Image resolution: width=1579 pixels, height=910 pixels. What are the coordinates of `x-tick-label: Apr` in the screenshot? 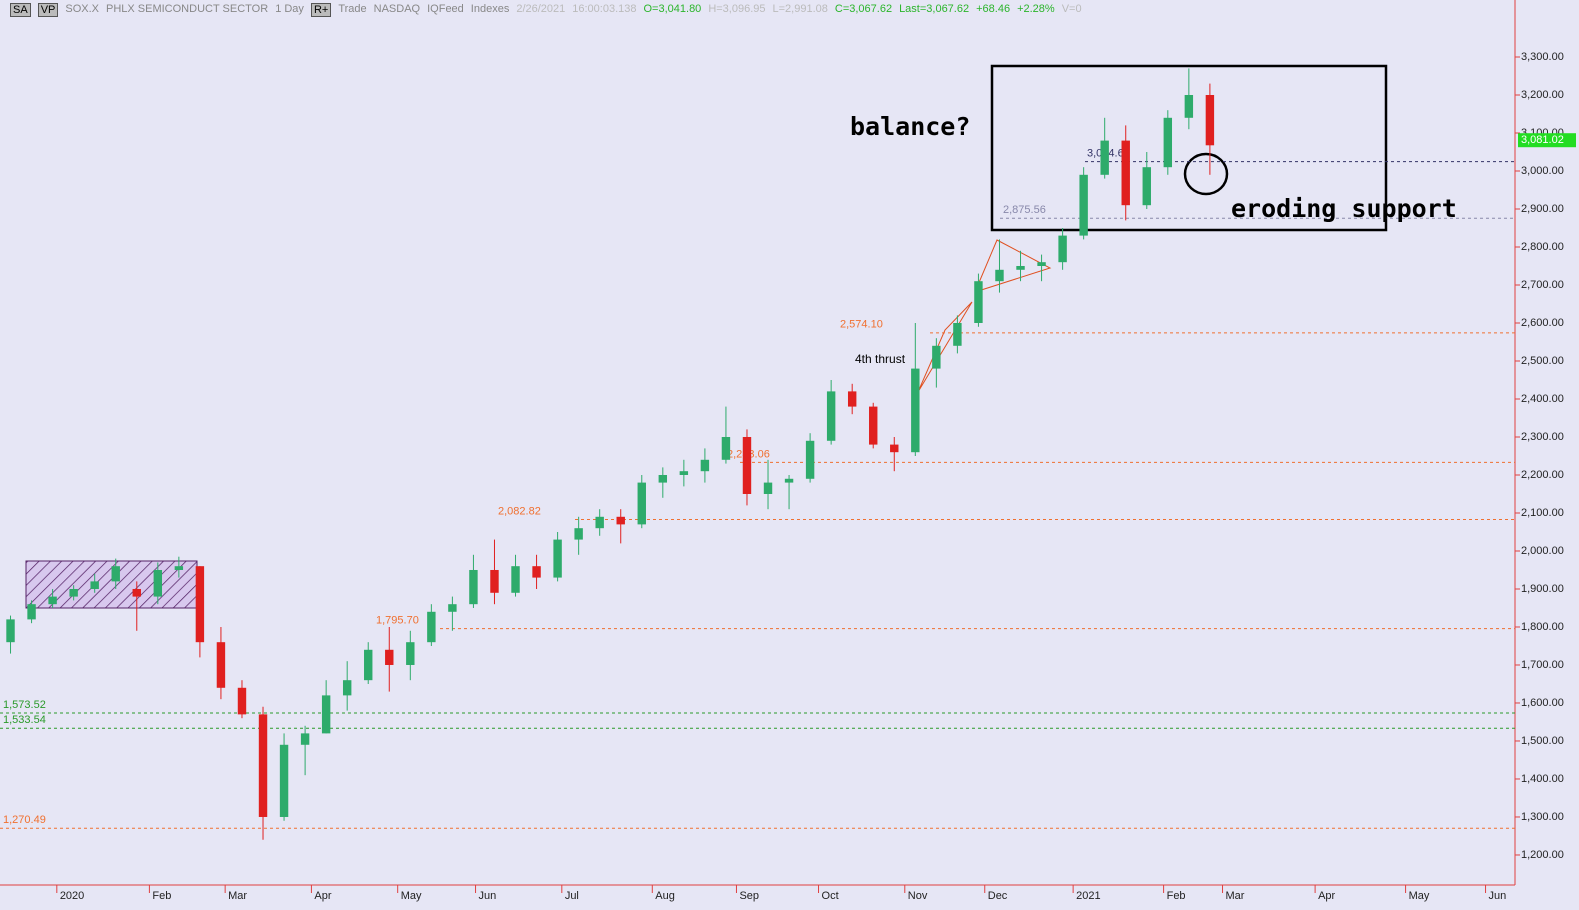 It's located at (1326, 896).